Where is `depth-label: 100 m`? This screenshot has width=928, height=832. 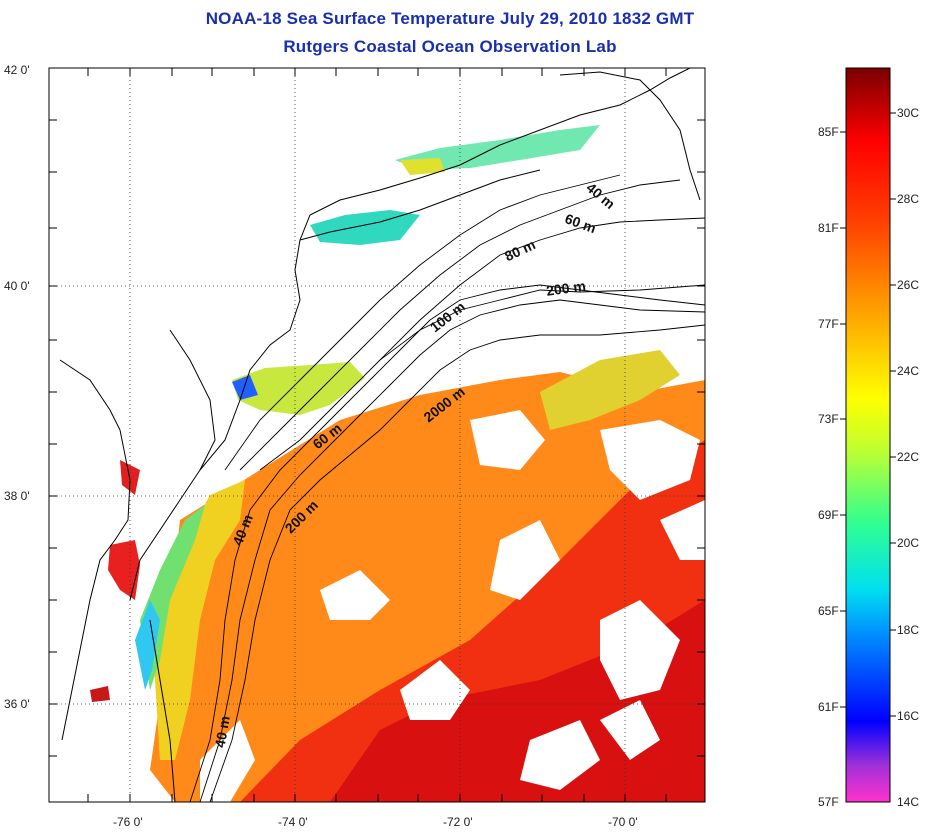
depth-label: 100 m is located at coordinates (447, 316).